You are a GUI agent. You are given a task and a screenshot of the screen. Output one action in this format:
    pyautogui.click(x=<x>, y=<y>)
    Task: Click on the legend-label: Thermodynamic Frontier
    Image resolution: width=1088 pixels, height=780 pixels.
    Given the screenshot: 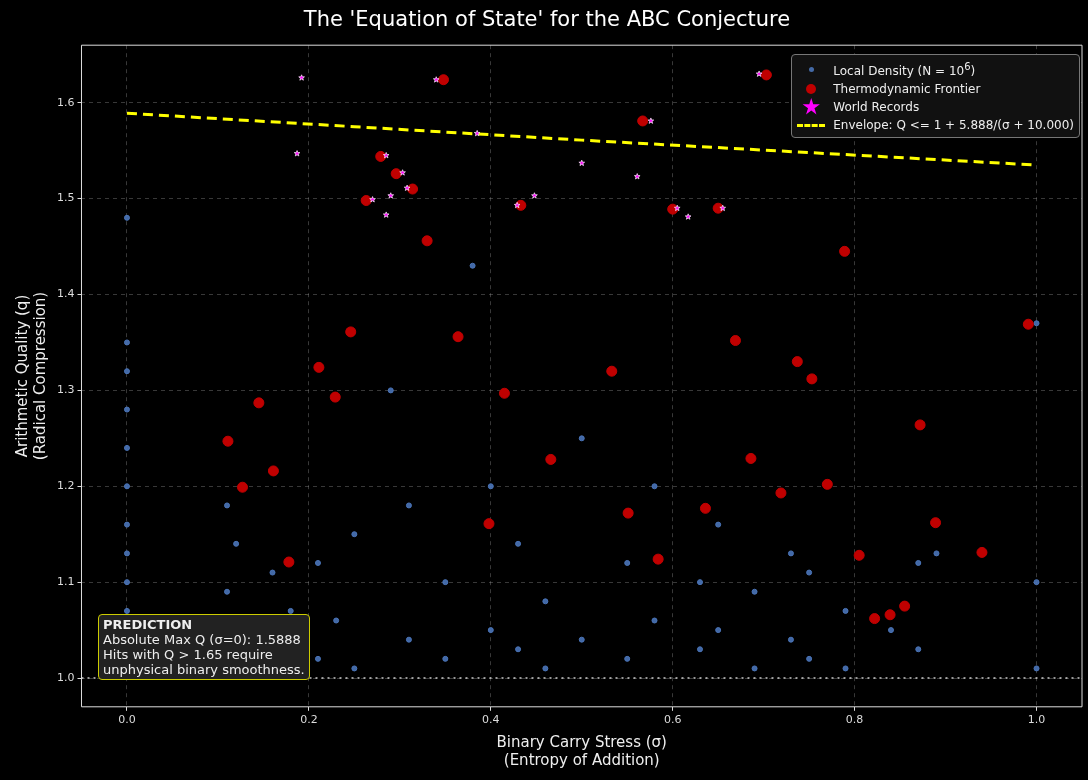 What is the action you would take?
    pyautogui.click(x=907, y=89)
    